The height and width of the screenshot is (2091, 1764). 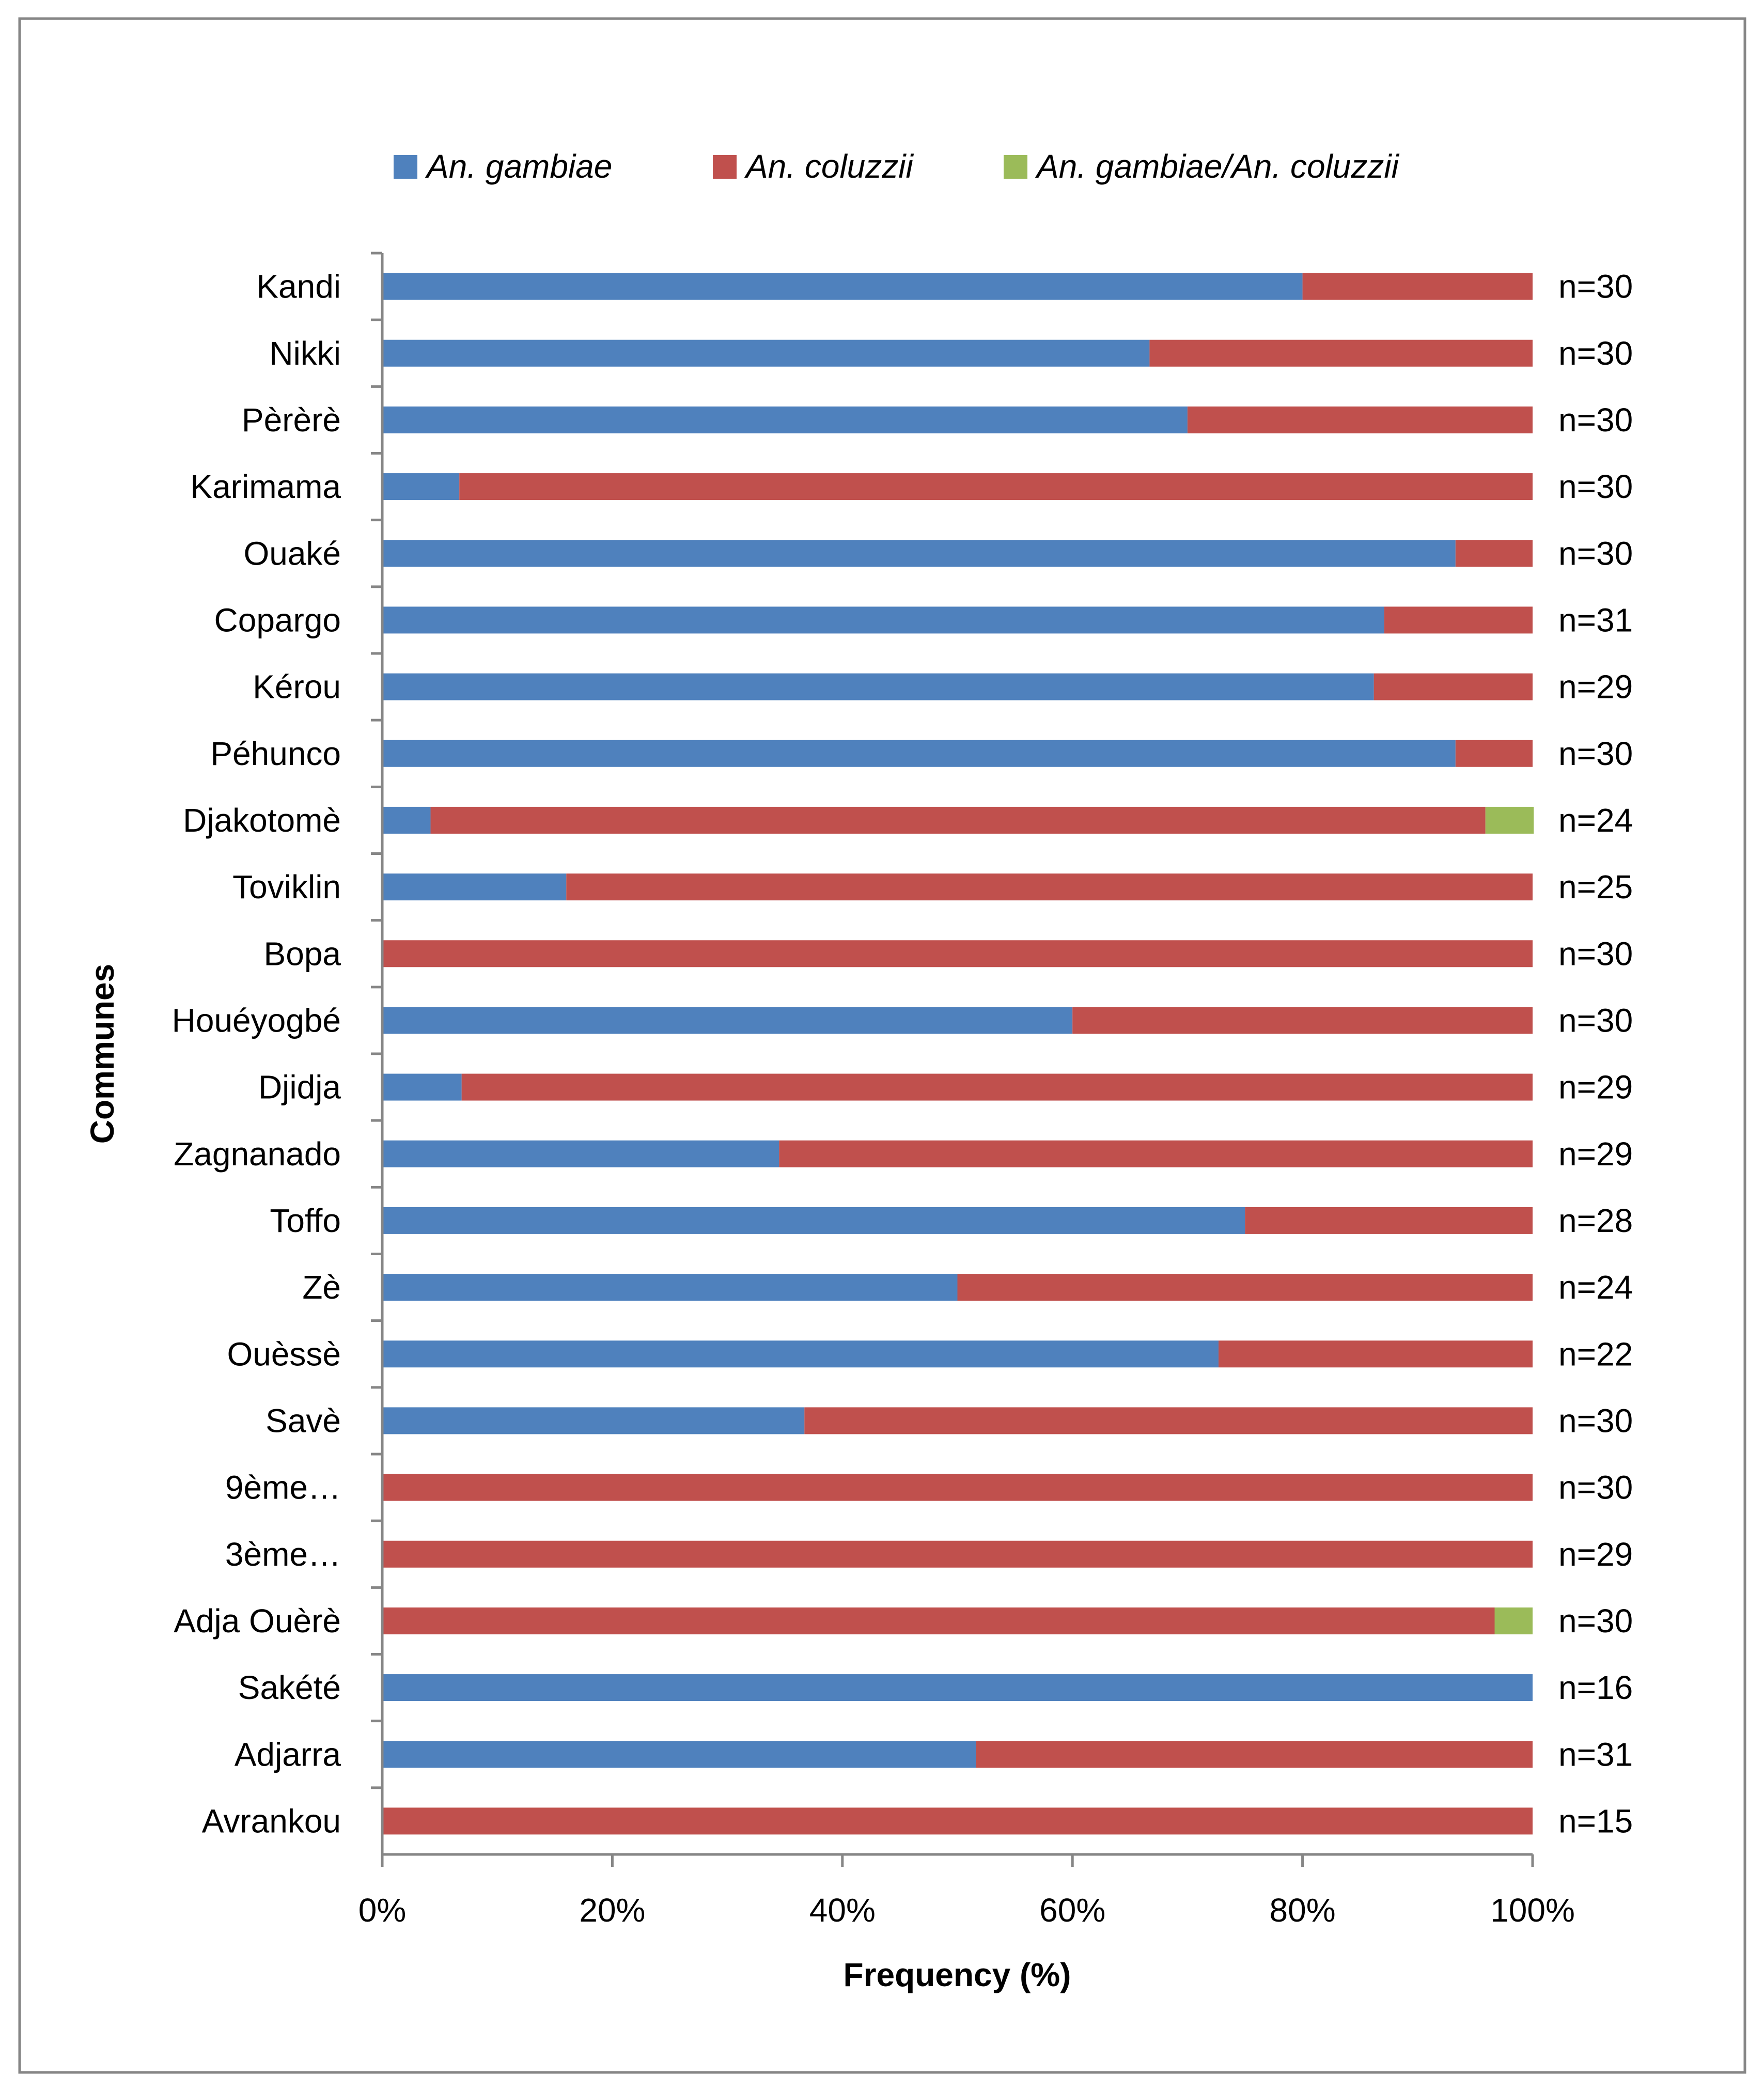 I want to click on category-label: Avrankou, so click(x=271, y=1820).